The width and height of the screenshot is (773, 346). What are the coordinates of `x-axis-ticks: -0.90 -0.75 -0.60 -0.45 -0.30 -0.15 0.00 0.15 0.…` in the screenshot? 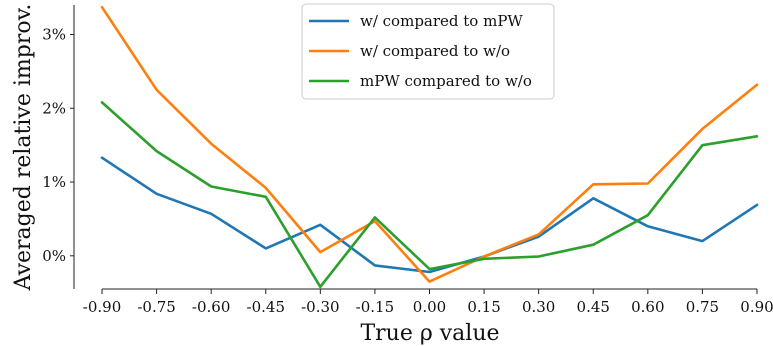 It's located at (428, 302).